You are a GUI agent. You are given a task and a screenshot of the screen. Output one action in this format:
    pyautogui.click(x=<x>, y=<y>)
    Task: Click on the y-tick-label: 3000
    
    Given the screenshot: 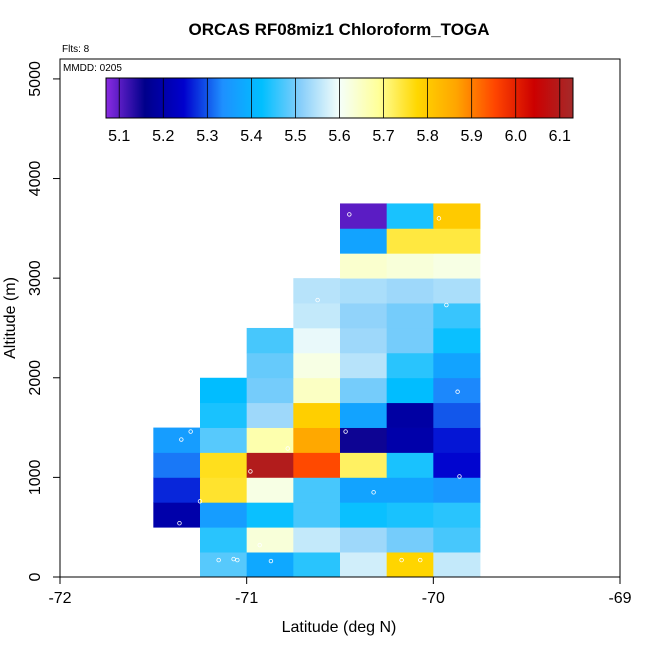 What is the action you would take?
    pyautogui.click(x=35, y=278)
    